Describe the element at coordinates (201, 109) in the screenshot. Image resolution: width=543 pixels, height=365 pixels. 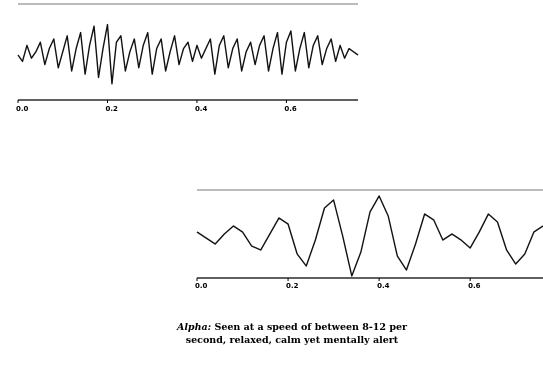
I see `top-x-tick-label: 0.4` at that location.